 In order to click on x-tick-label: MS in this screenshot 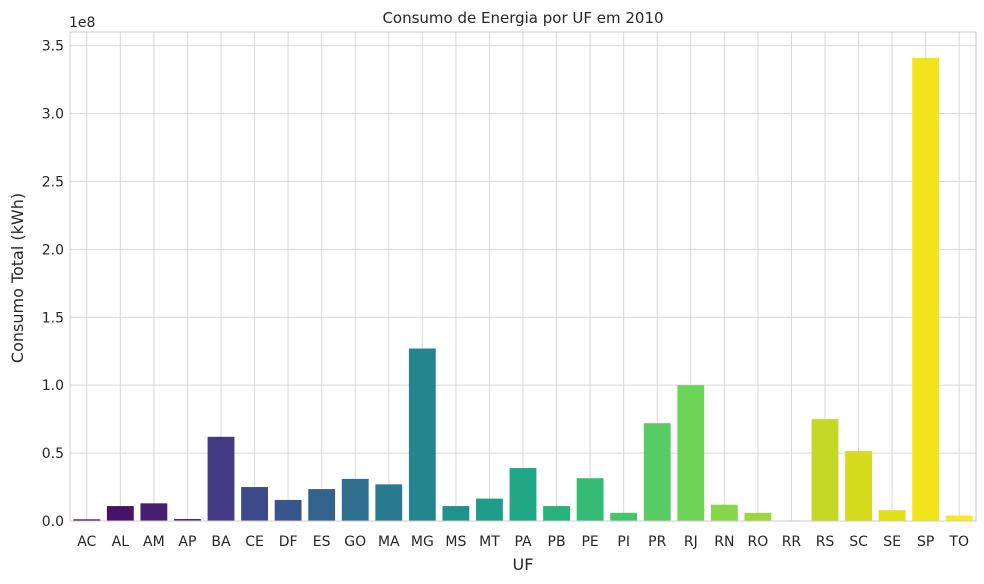, I will do `click(455, 542)`.